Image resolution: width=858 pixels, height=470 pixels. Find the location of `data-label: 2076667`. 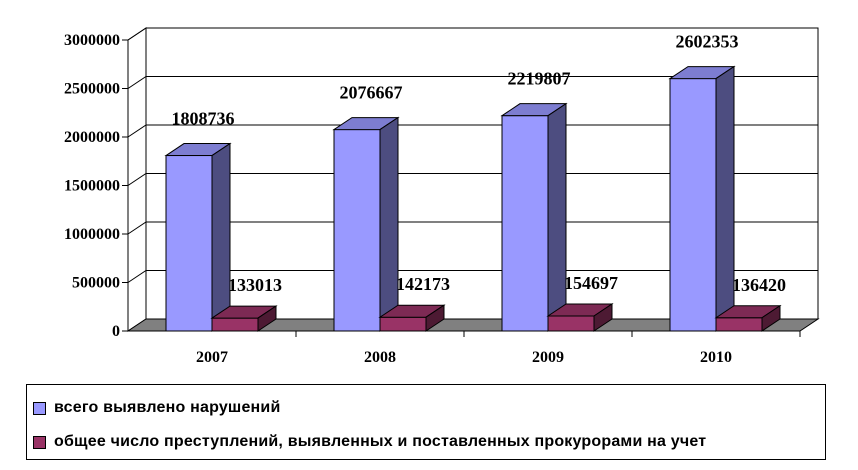

data-label: 2076667 is located at coordinates (371, 93).